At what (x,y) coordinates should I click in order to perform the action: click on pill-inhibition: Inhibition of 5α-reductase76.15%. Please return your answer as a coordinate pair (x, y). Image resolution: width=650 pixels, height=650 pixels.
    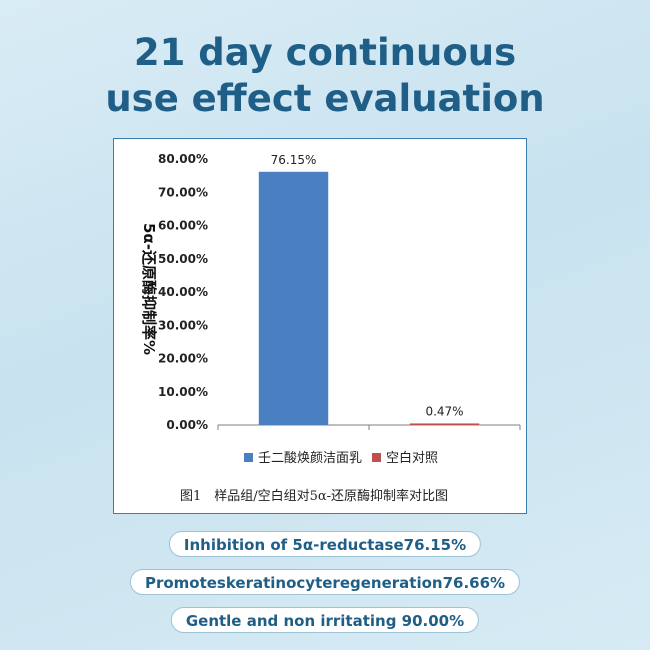
    Looking at the image, I should click on (325, 544).